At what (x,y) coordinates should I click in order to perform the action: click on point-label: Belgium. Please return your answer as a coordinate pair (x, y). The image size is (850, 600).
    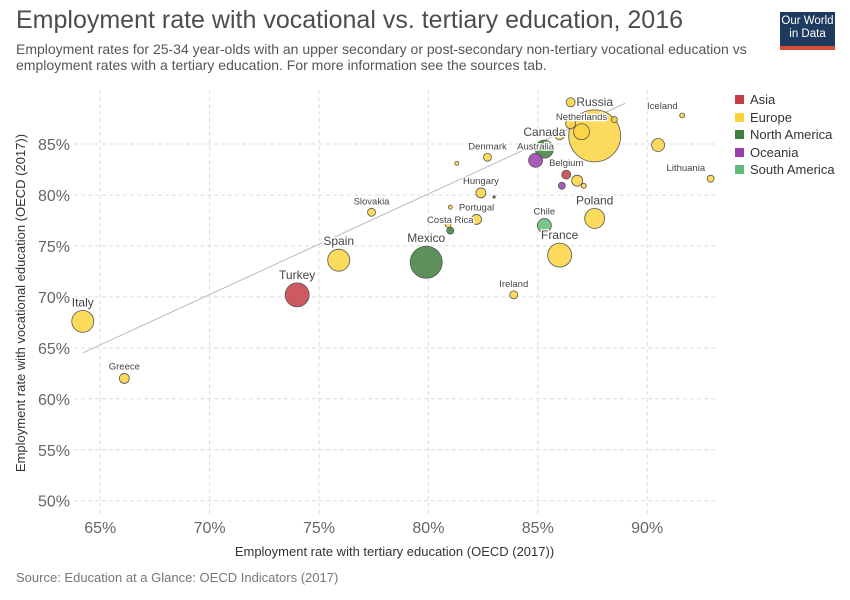
    Looking at the image, I should click on (566, 163).